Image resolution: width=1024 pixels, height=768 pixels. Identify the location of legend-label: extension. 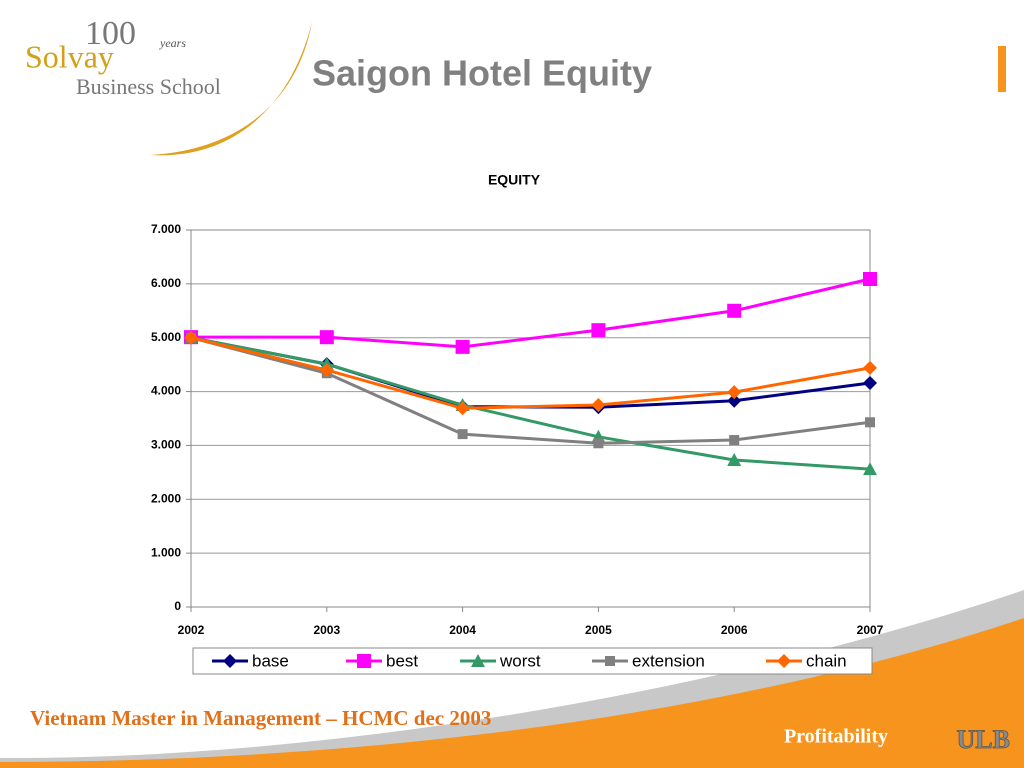
(668, 660).